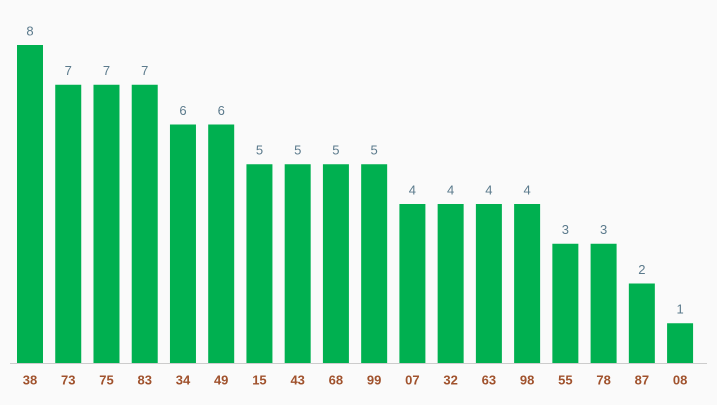  I want to click on x-tick-label: 99, so click(374, 379).